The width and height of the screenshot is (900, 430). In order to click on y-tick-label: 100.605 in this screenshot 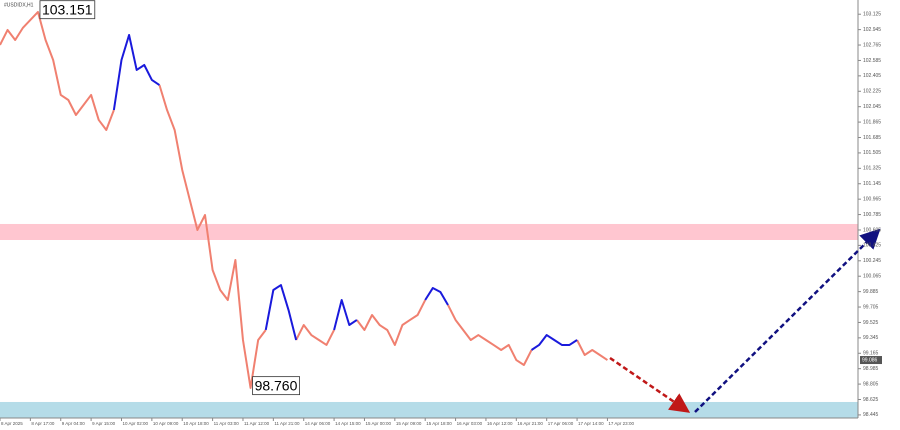, I will do `click(872, 230)`.